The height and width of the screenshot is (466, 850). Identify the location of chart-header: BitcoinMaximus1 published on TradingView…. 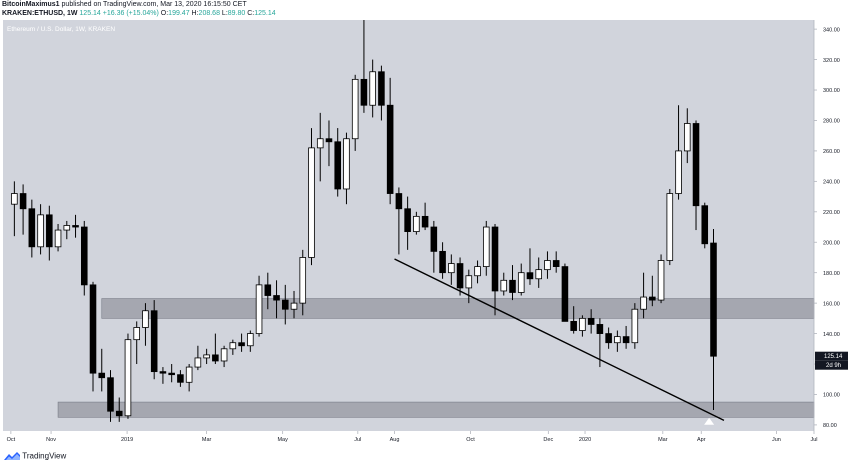
(425, 10).